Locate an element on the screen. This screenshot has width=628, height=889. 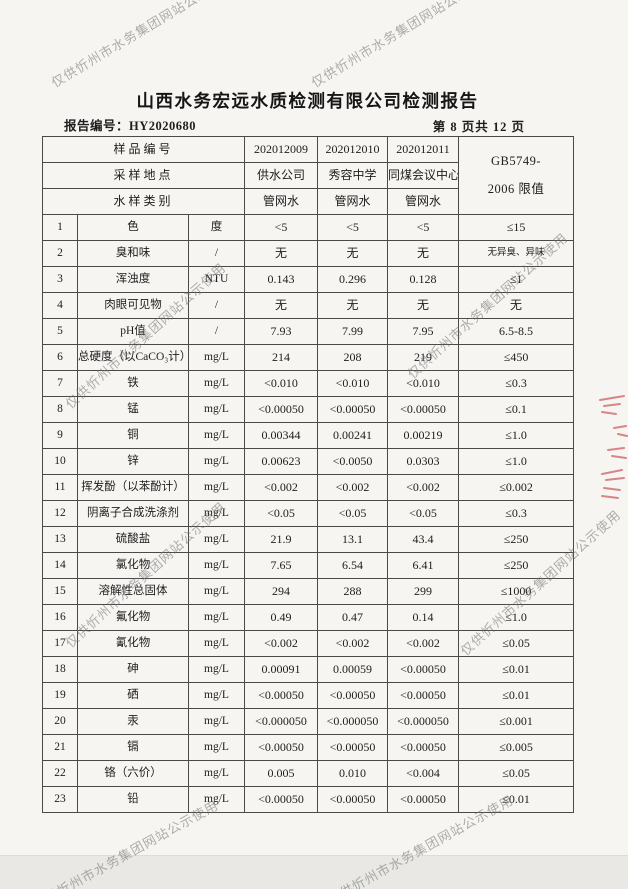
limit-value: ≤0.001 is located at coordinates (516, 721).